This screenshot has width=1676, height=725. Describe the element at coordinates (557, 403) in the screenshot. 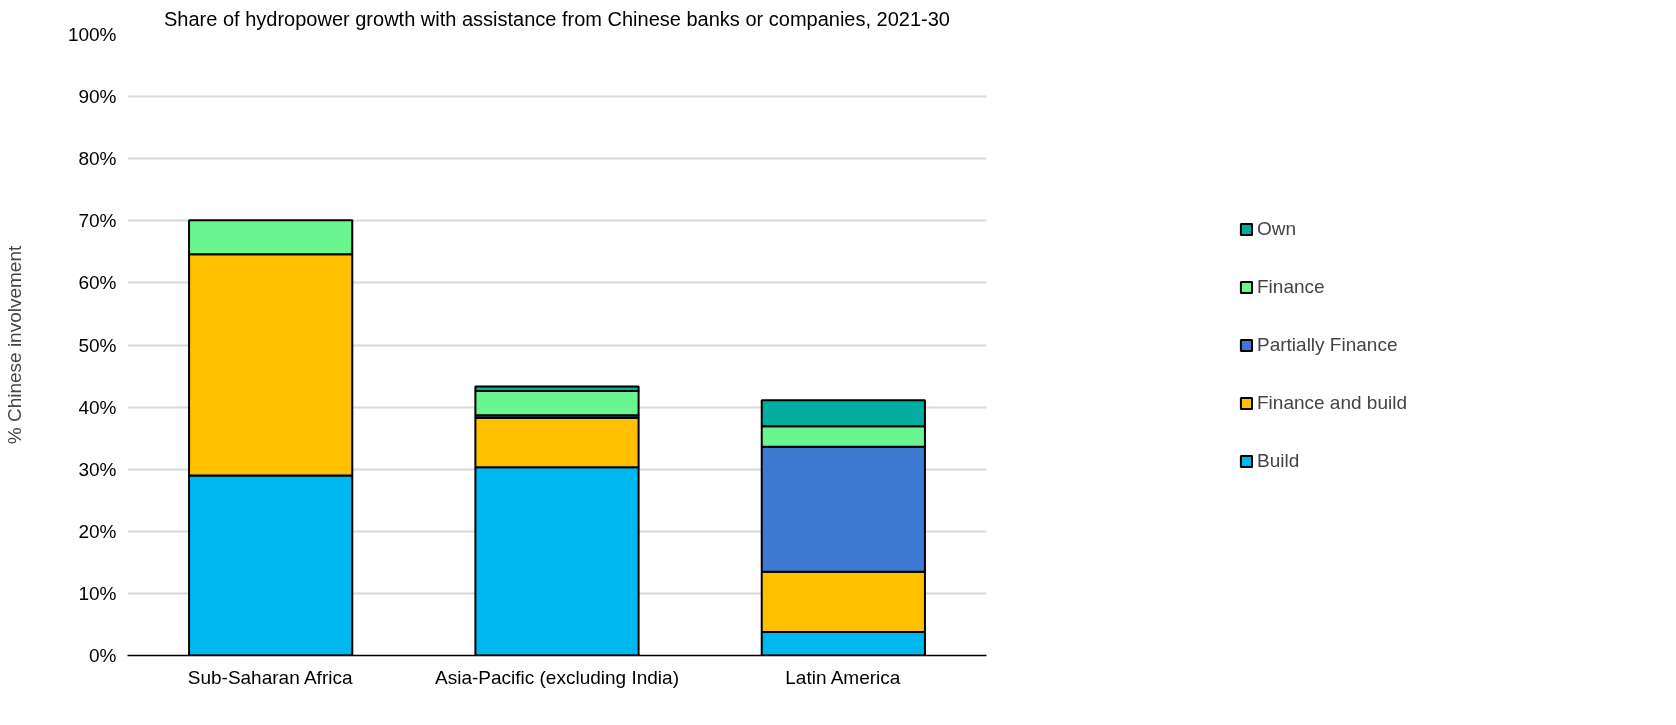

I see `bar` at that location.